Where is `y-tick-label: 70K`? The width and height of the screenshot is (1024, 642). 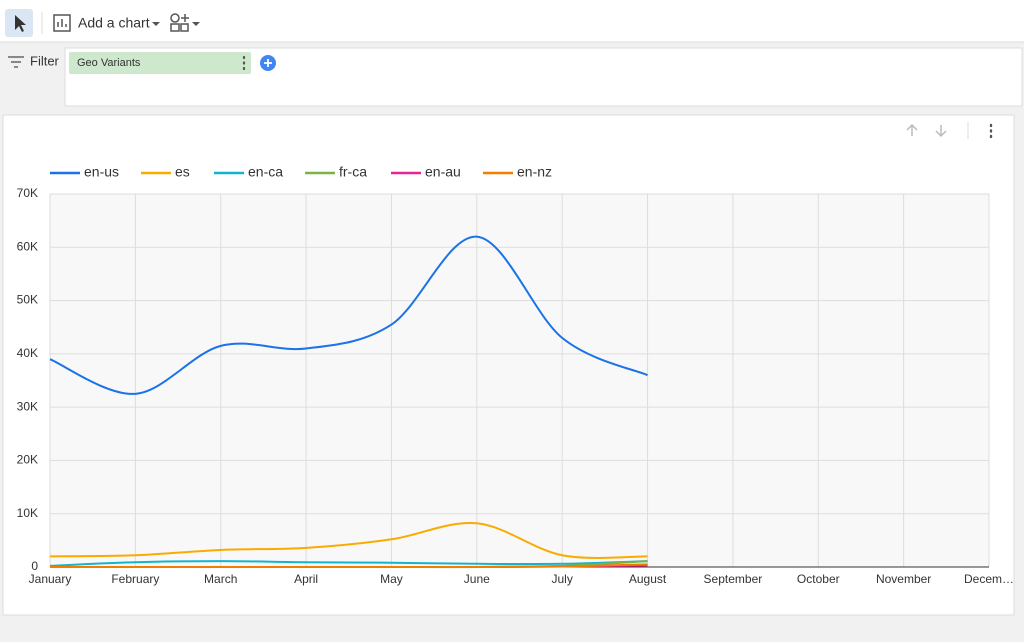 y-tick-label: 70K is located at coordinates (27, 193).